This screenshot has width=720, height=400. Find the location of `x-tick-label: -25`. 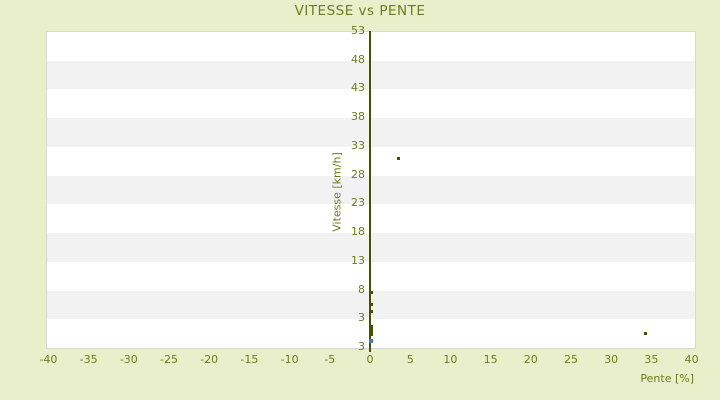

x-tick-label: -25 is located at coordinates (169, 359).